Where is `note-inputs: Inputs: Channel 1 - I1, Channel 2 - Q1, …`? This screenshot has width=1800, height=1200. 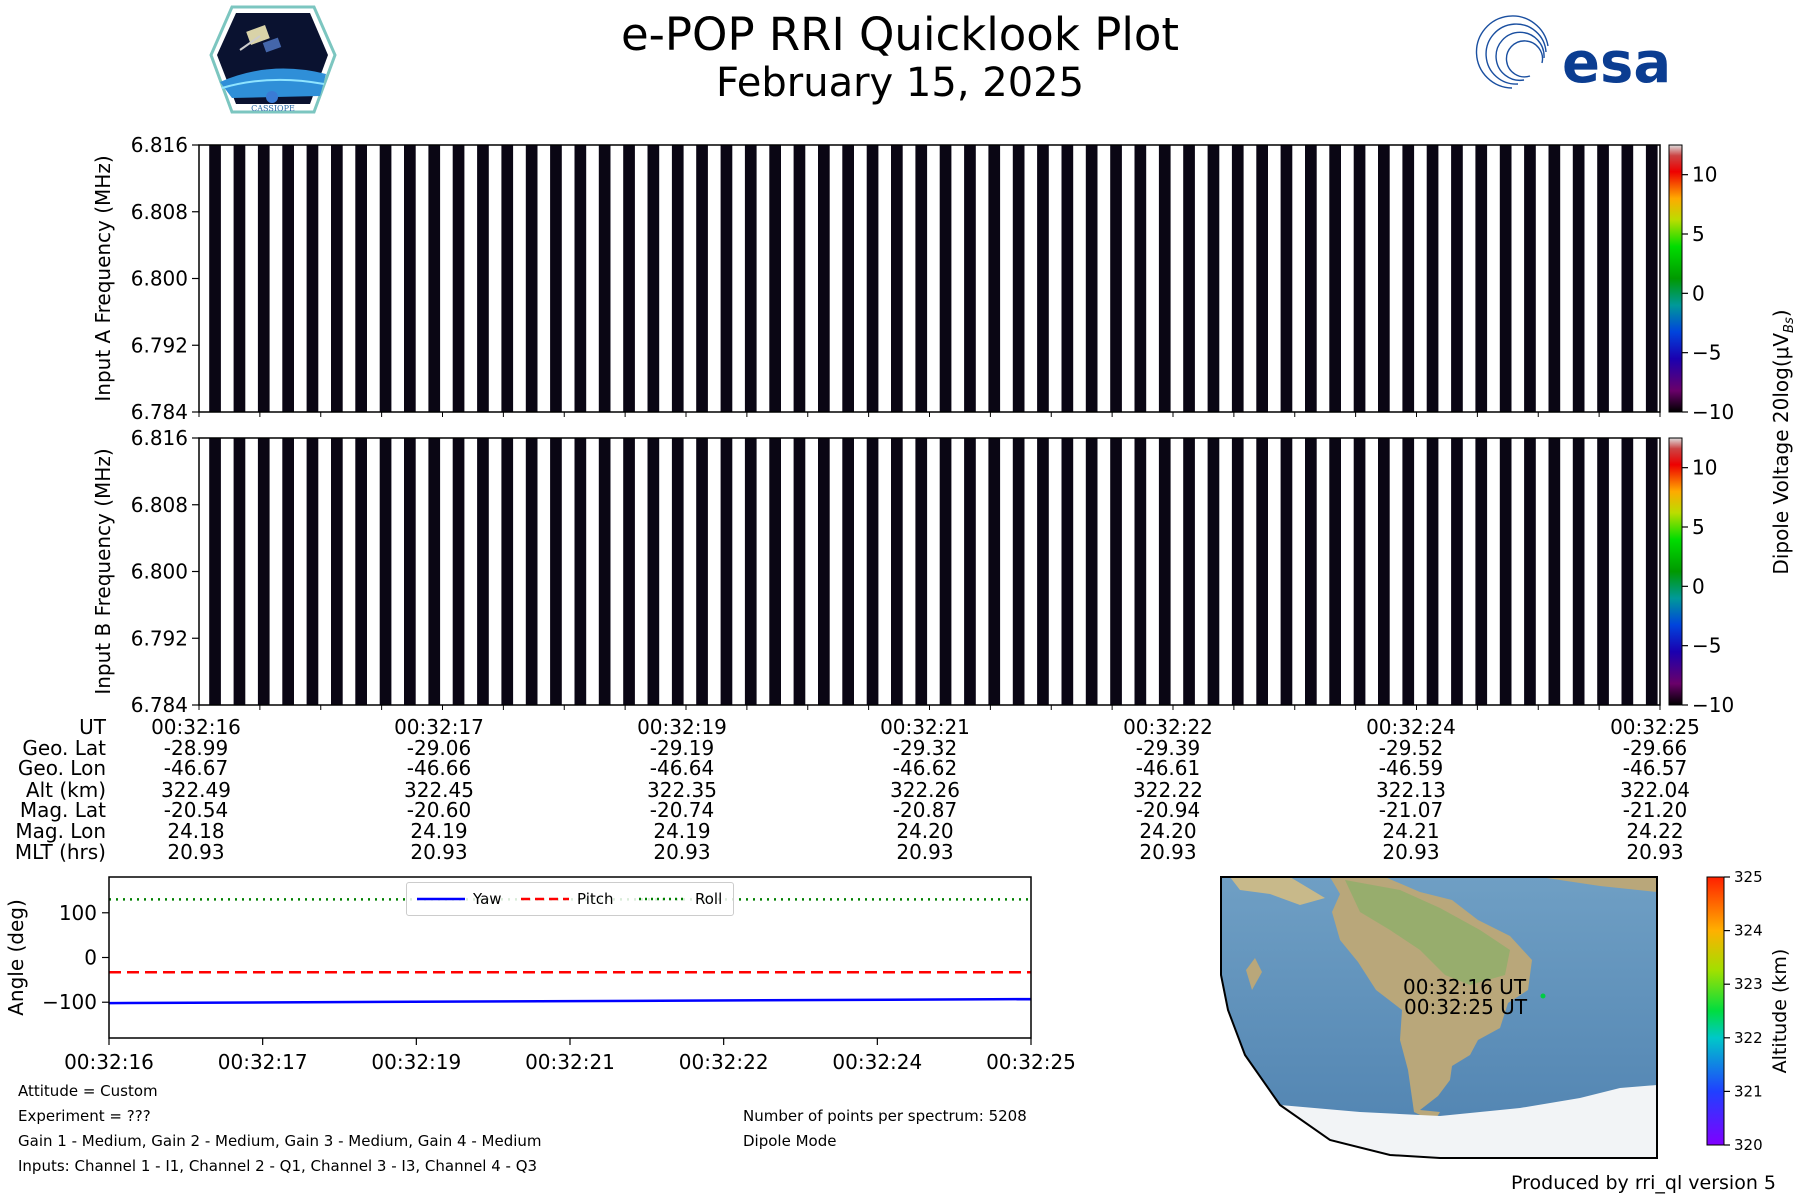
note-inputs: Inputs: Channel 1 - I1, Channel 2 - Q1, … is located at coordinates (278, 1166).